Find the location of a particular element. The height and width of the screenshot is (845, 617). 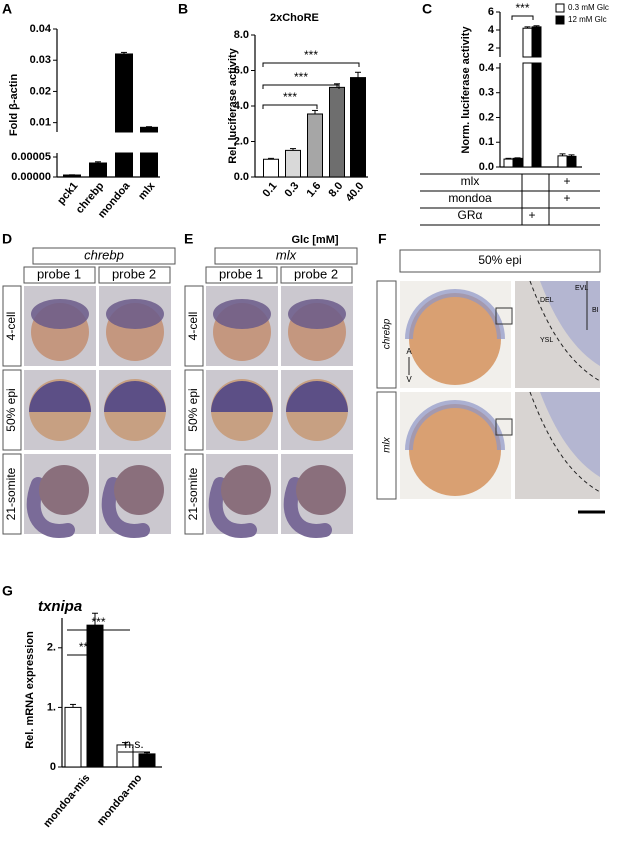

x-tick-label: pck1 is located at coordinates (67, 193).